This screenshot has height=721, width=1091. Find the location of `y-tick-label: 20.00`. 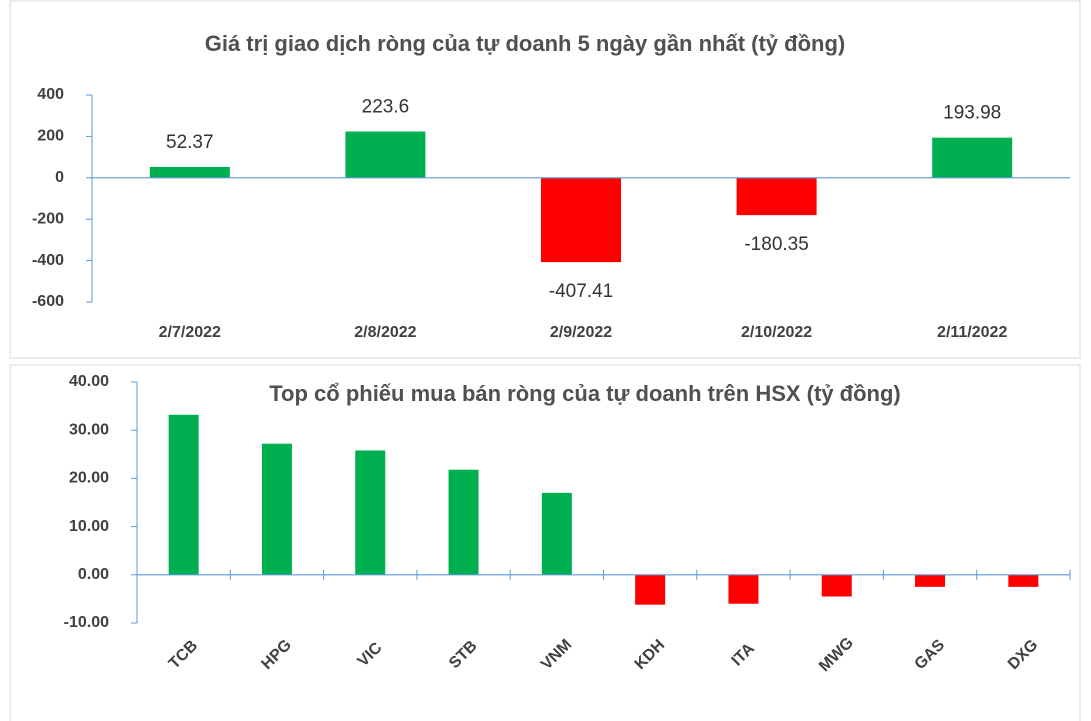

y-tick-label: 20.00 is located at coordinates (89, 478).